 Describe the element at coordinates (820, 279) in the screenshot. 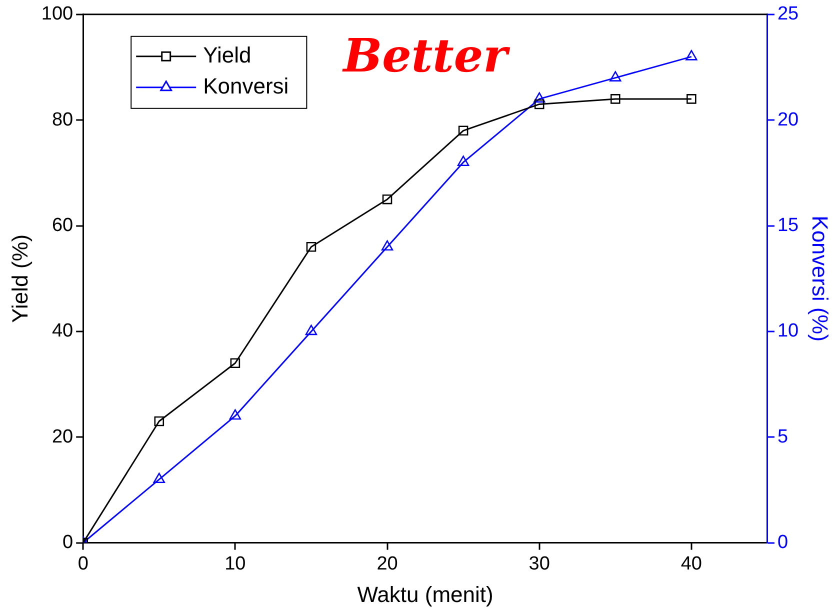

I see `y2-axis-title: Konversi (%)` at that location.